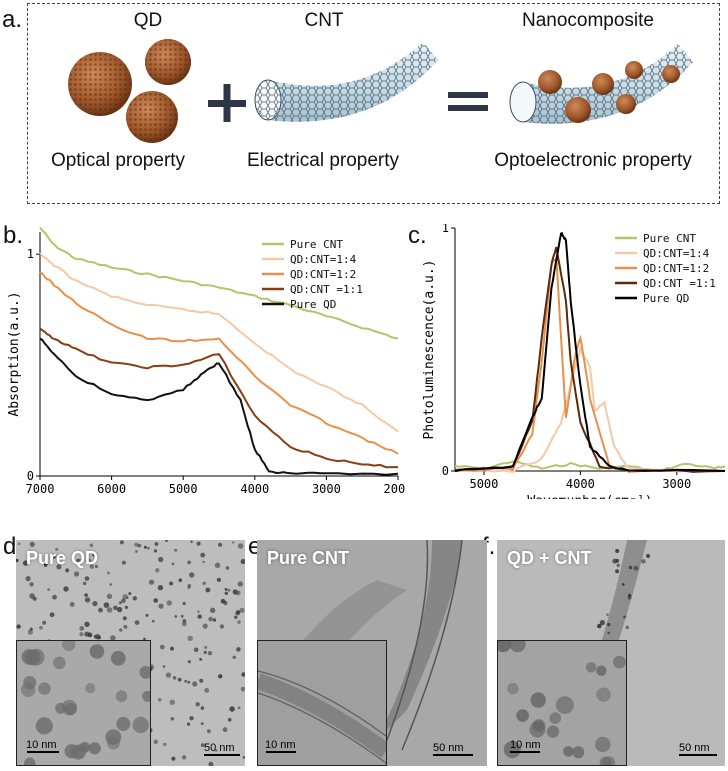 This screenshot has width=728, height=771. Describe the element at coordinates (130, 653) in the screenshot. I see `tem-image-pure-qd: Pure QD 10 nm 50 nm` at that location.